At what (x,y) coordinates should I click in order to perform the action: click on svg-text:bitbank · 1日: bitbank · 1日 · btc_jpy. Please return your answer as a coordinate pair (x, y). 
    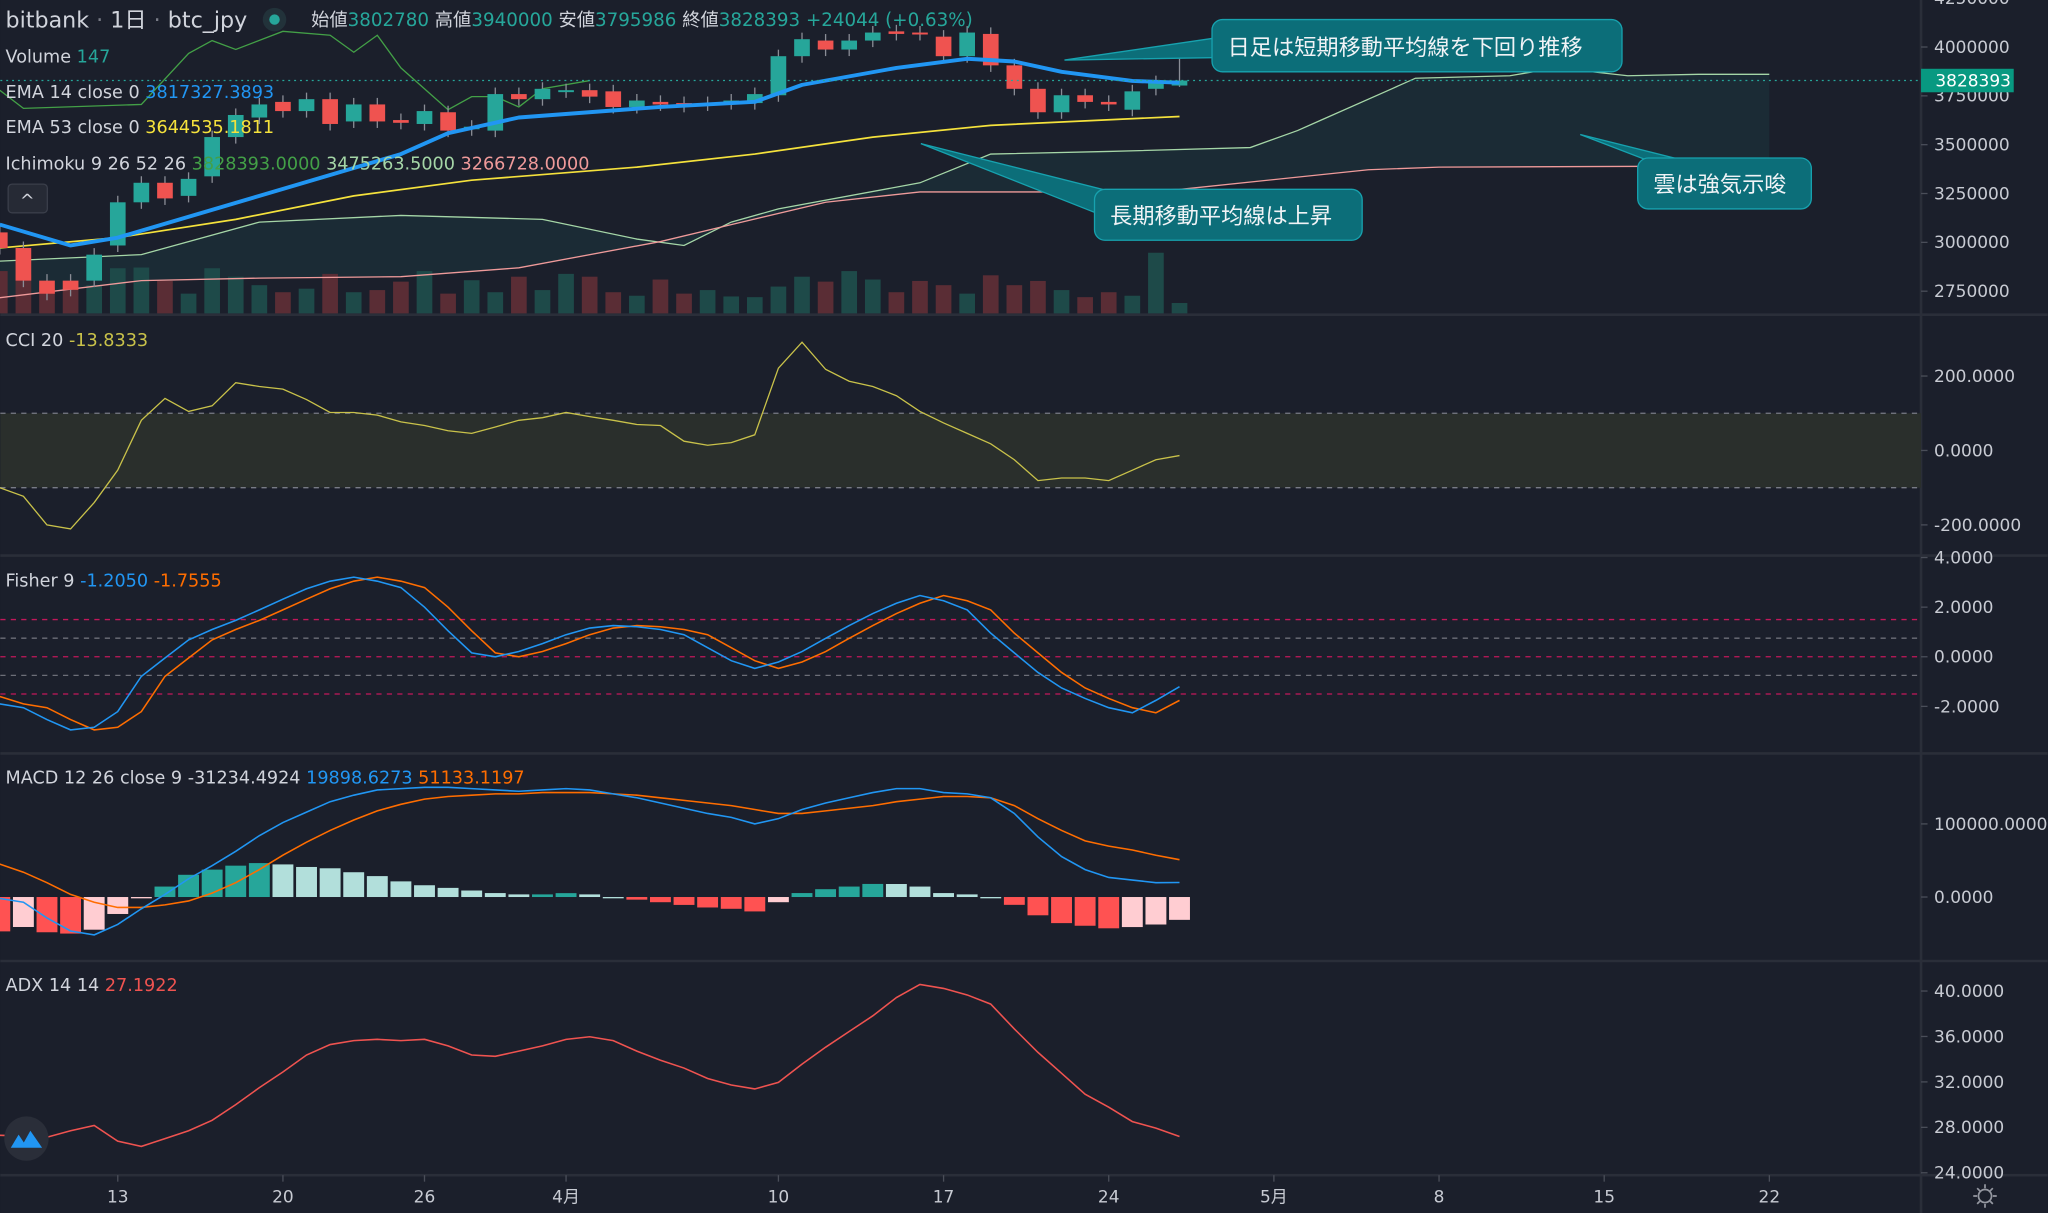
    Looking at the image, I should click on (127, 20).